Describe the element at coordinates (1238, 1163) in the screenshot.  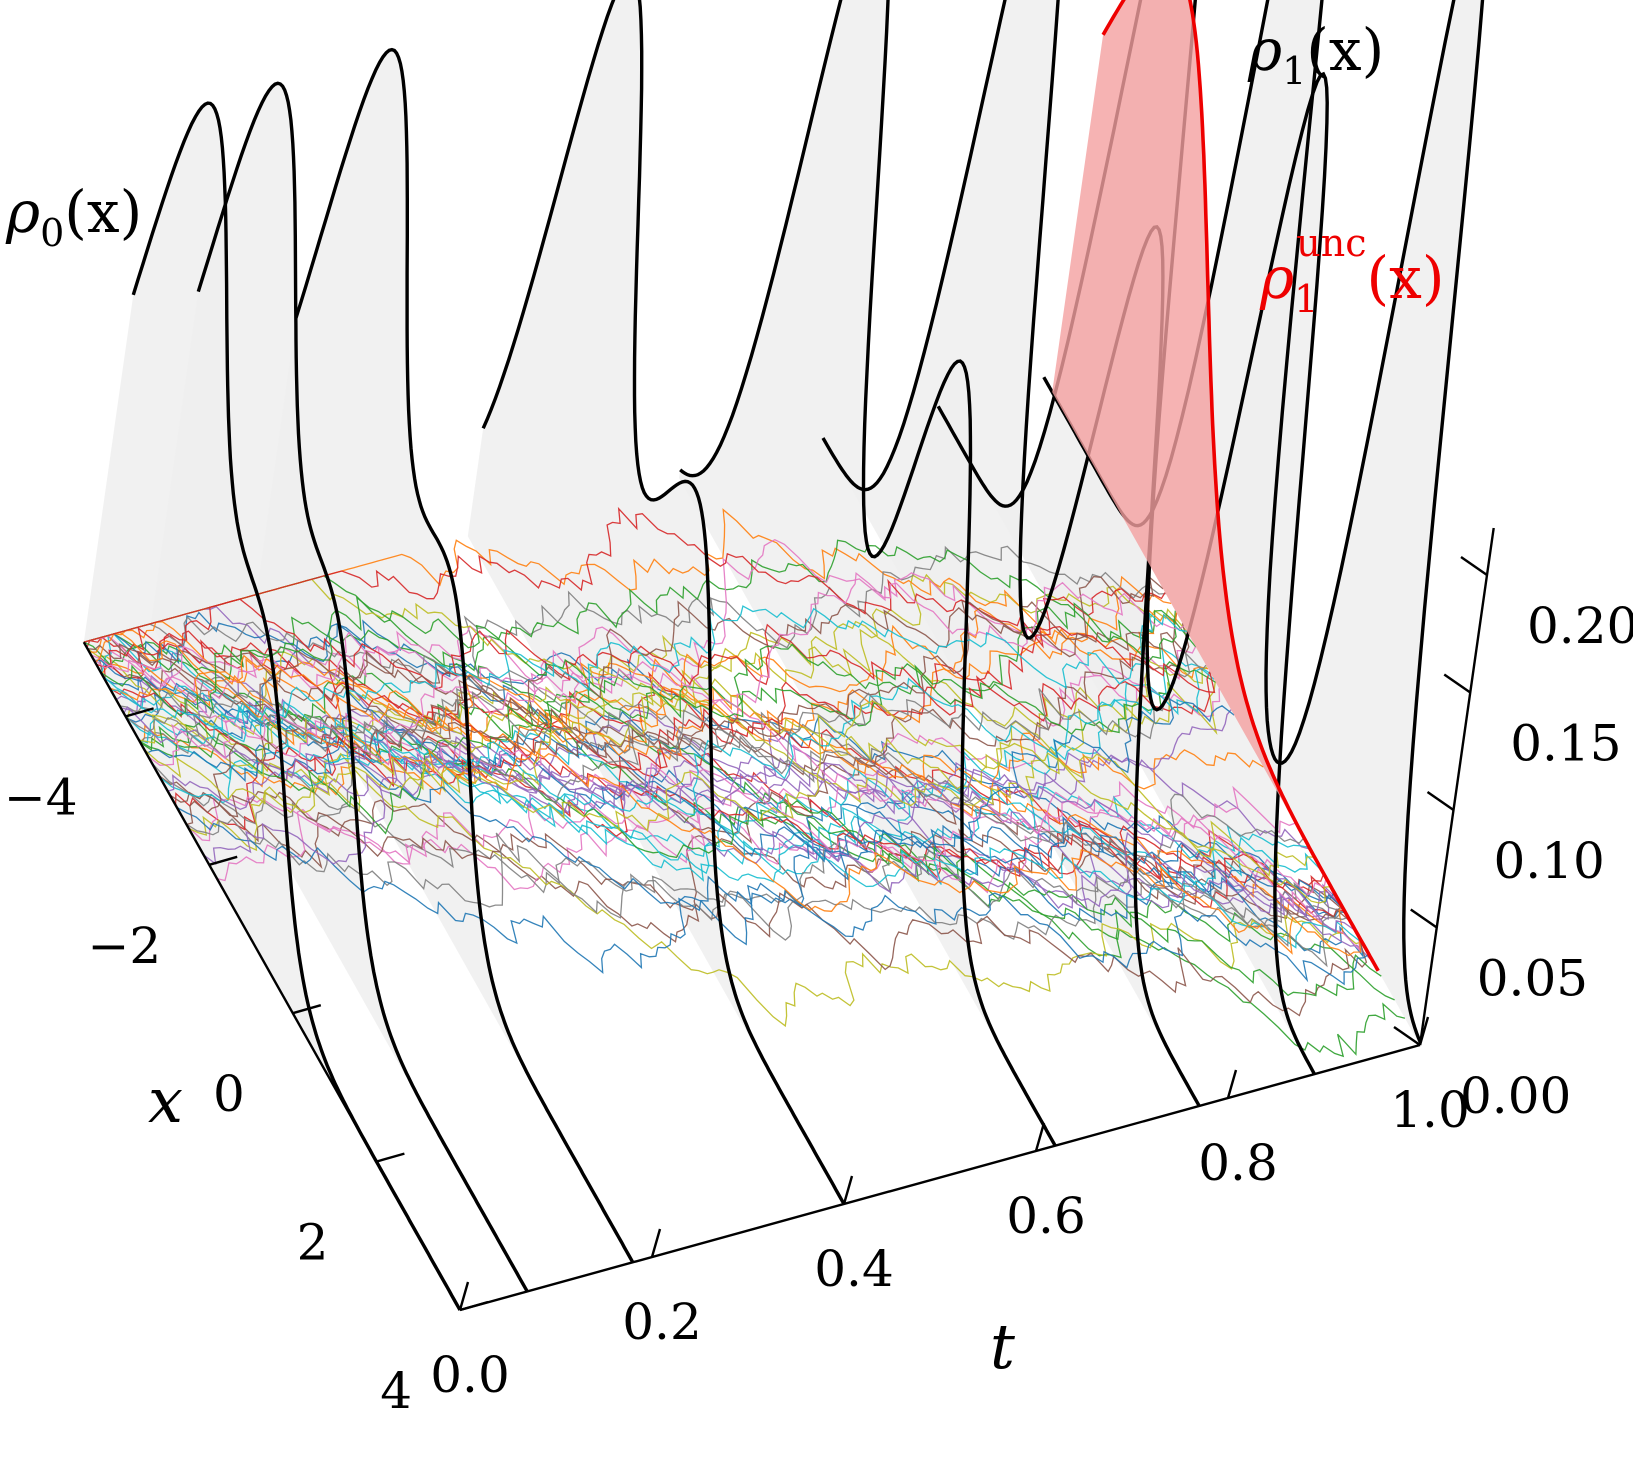
I see `t-tick-label: 0.8` at that location.